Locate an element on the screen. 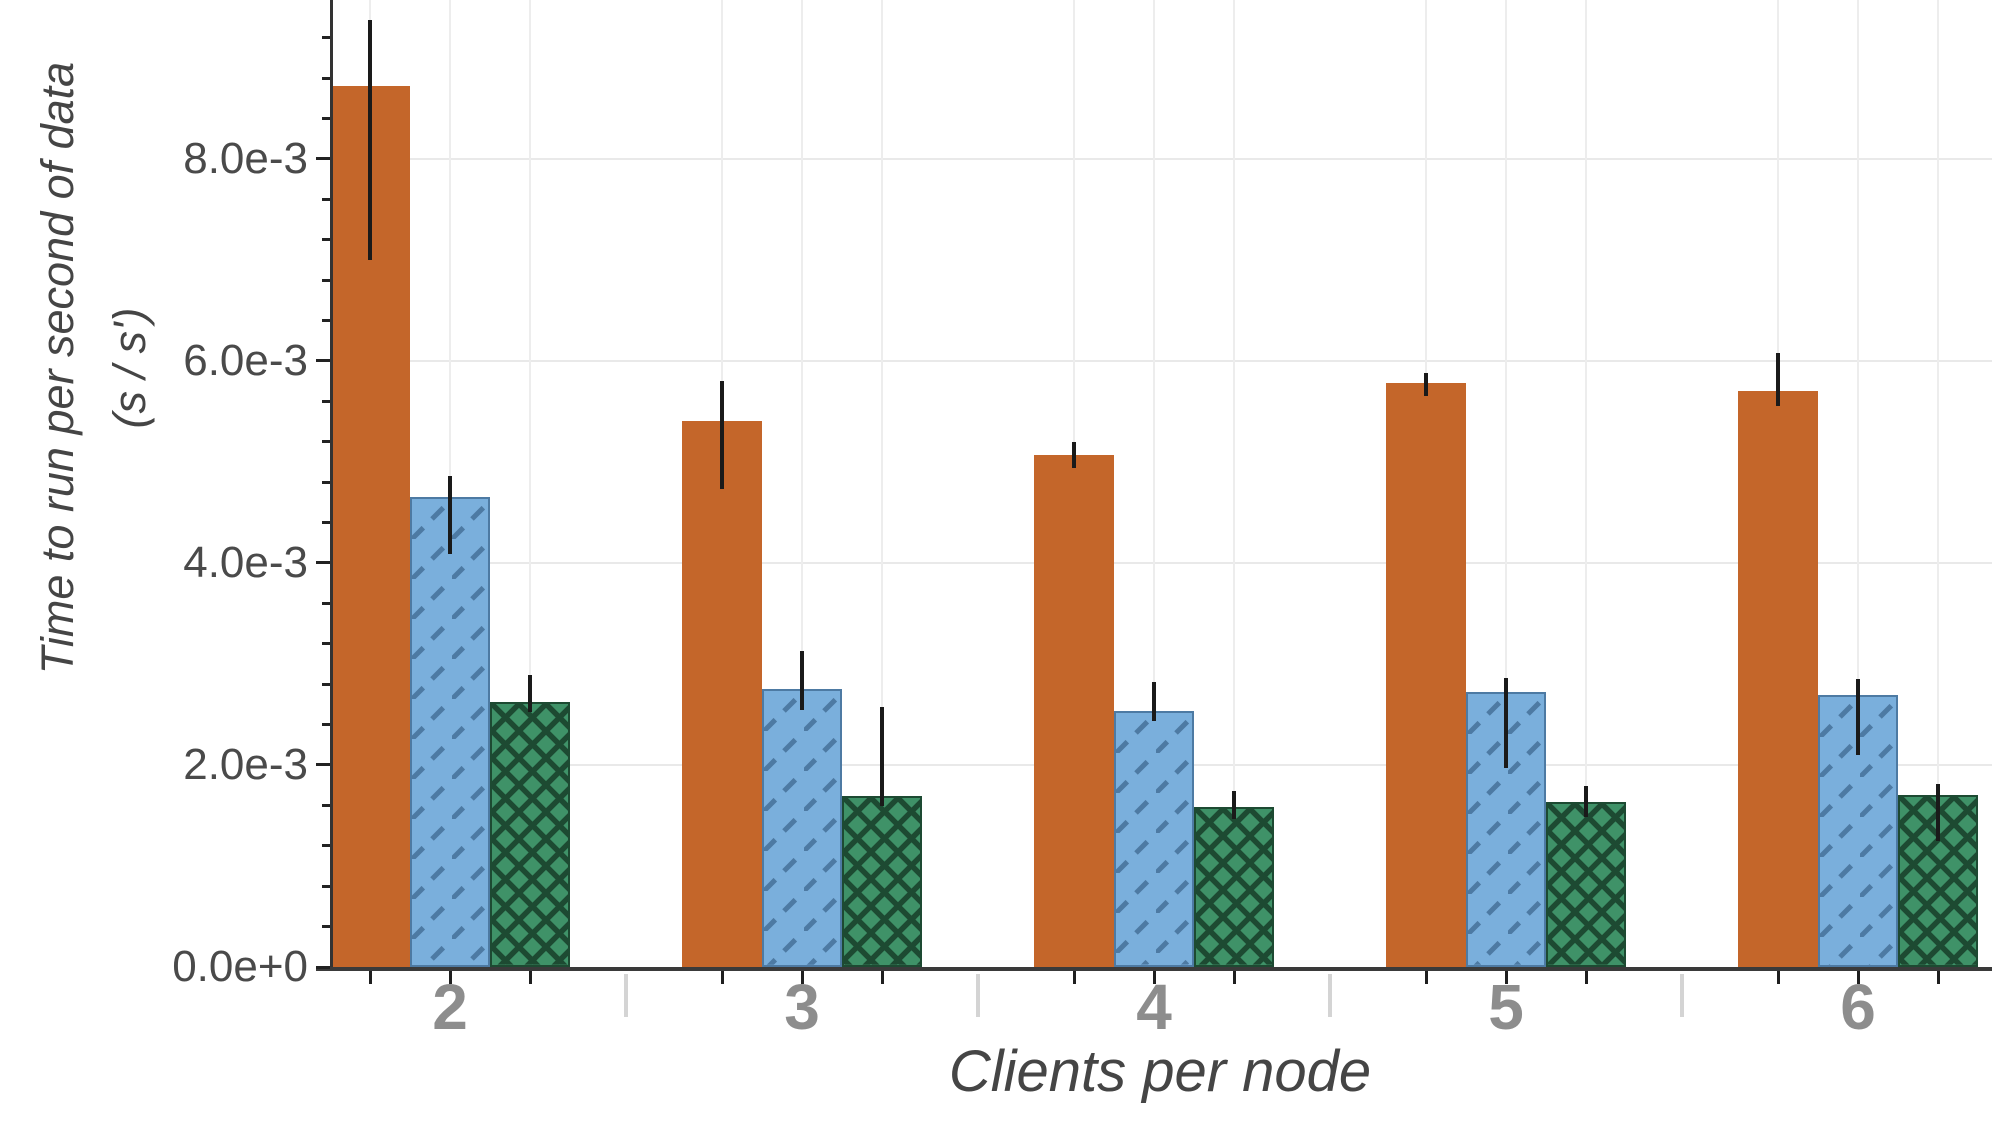 The width and height of the screenshot is (2004, 1130). bar-green-crosshatch-x3 is located at coordinates (882, 881).